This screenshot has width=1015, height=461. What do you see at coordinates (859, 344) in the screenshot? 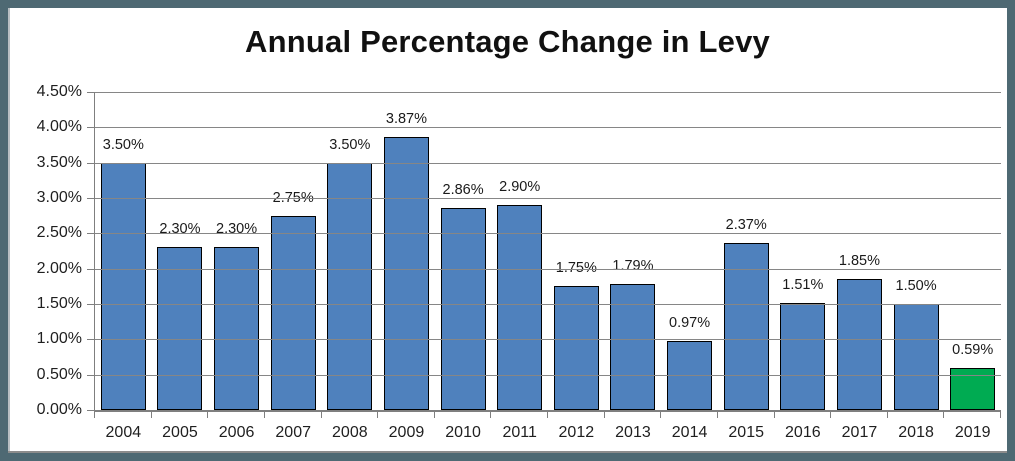
I see `bar-2017` at bounding box center [859, 344].